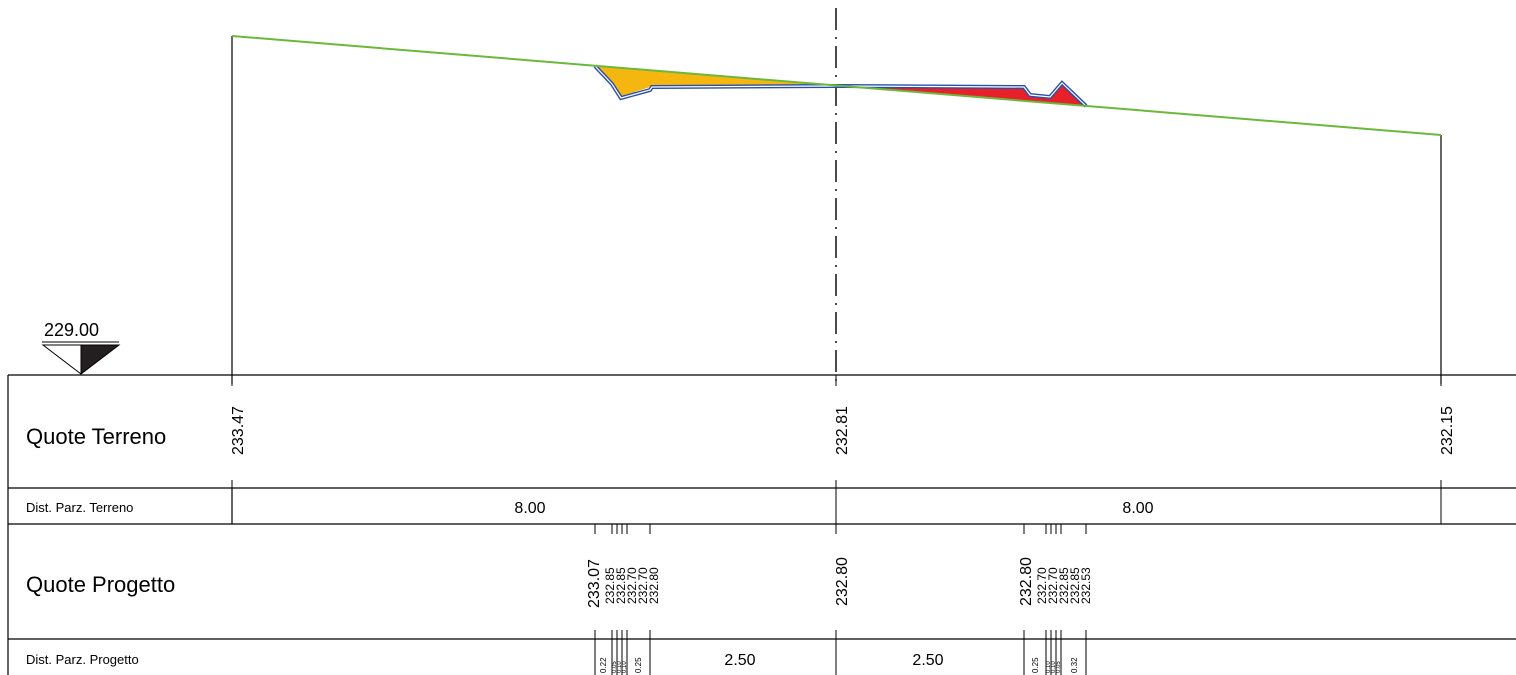 The width and height of the screenshot is (1516, 675). I want to click on row-label-quote-terreno: Quote Terreno, so click(96, 436).